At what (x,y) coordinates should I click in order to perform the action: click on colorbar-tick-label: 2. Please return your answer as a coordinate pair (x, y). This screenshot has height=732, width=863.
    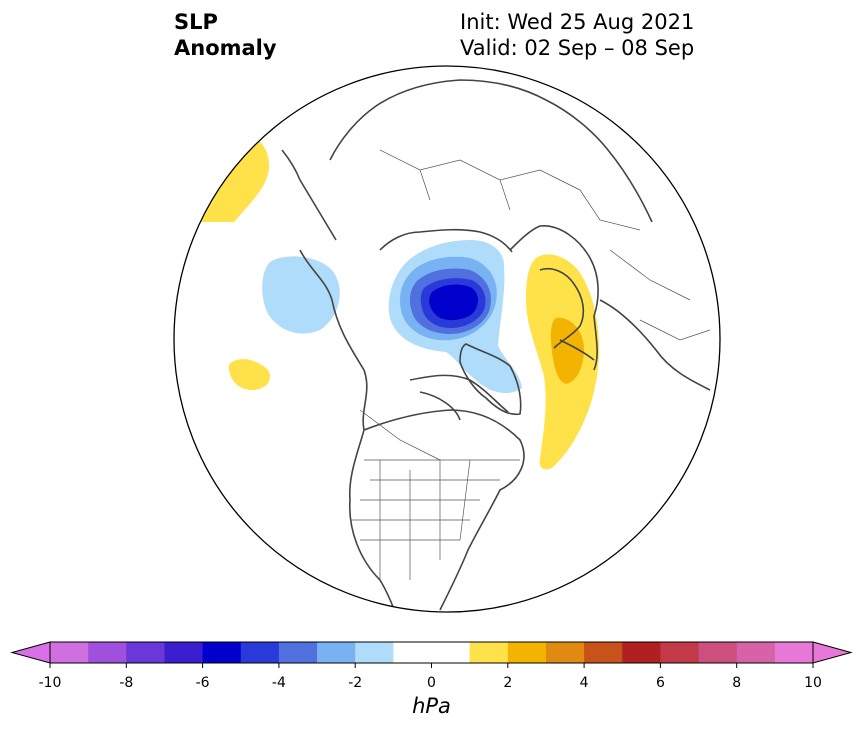
    Looking at the image, I should click on (507, 683).